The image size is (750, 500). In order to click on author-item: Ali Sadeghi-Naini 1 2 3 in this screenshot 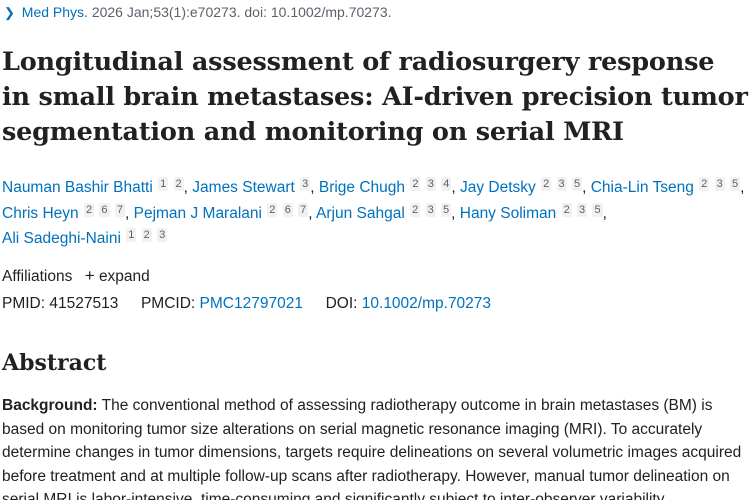, I will do `click(85, 237)`.